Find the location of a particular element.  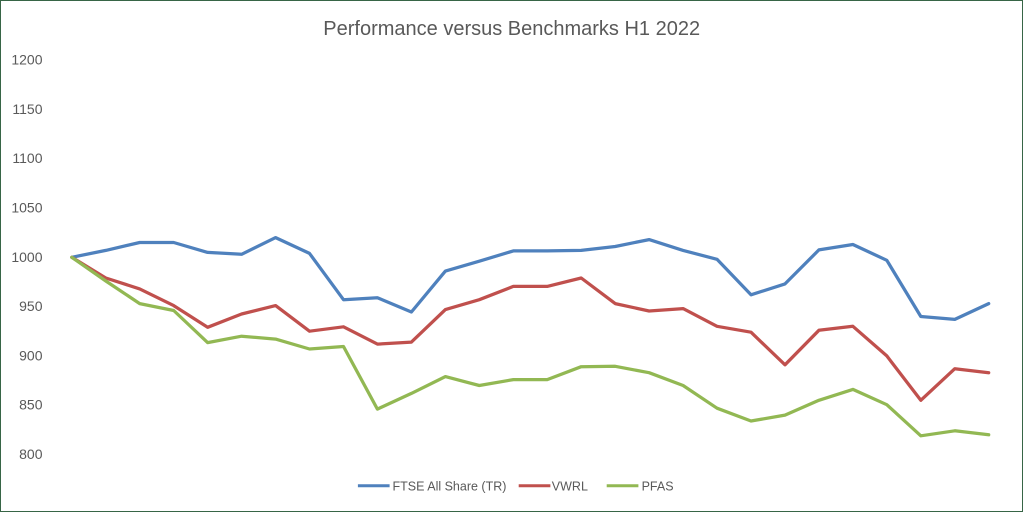

svg-text: 1000 is located at coordinates (26, 257).